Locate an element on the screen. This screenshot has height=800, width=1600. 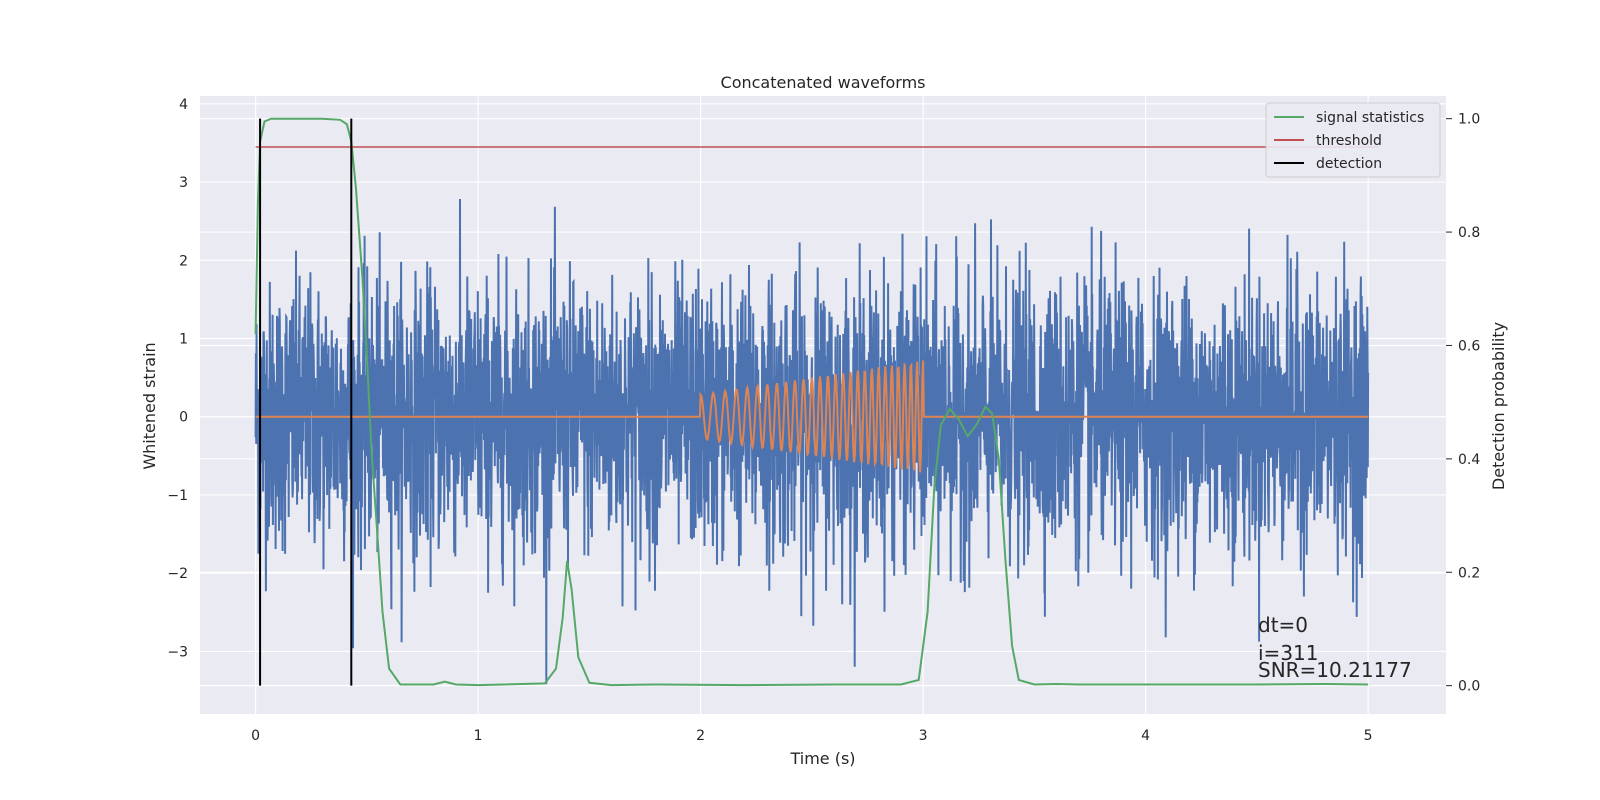
y-tick-label-left: −2 is located at coordinates (177, 574).